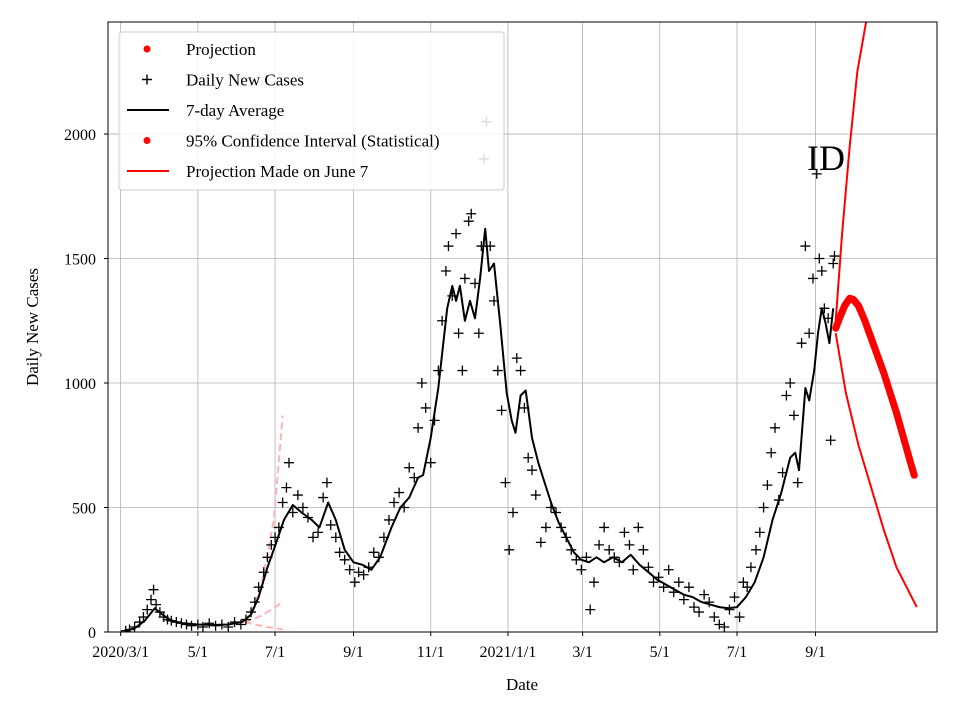 This screenshot has height=725, width=960. What do you see at coordinates (235, 110) in the screenshot?
I see `legend-label: 7-day Average` at bounding box center [235, 110].